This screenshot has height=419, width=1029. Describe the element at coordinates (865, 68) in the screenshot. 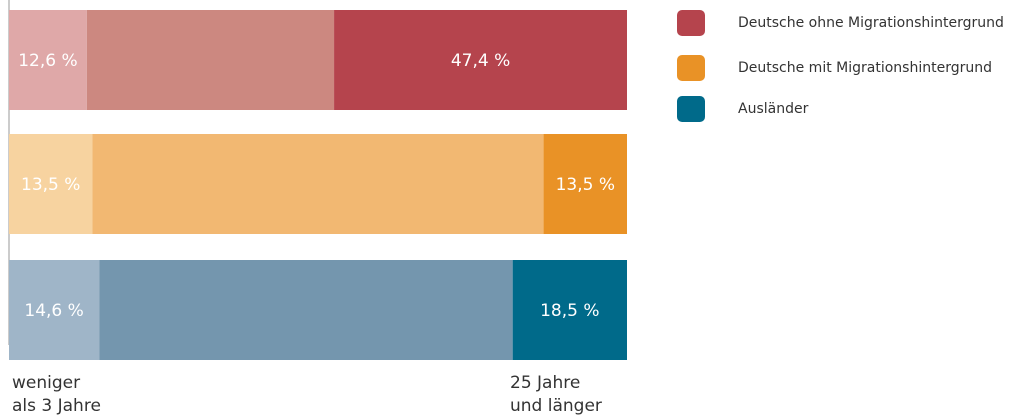

I see `legend-label: Deutsche mit Migrationshintergrund` at that location.